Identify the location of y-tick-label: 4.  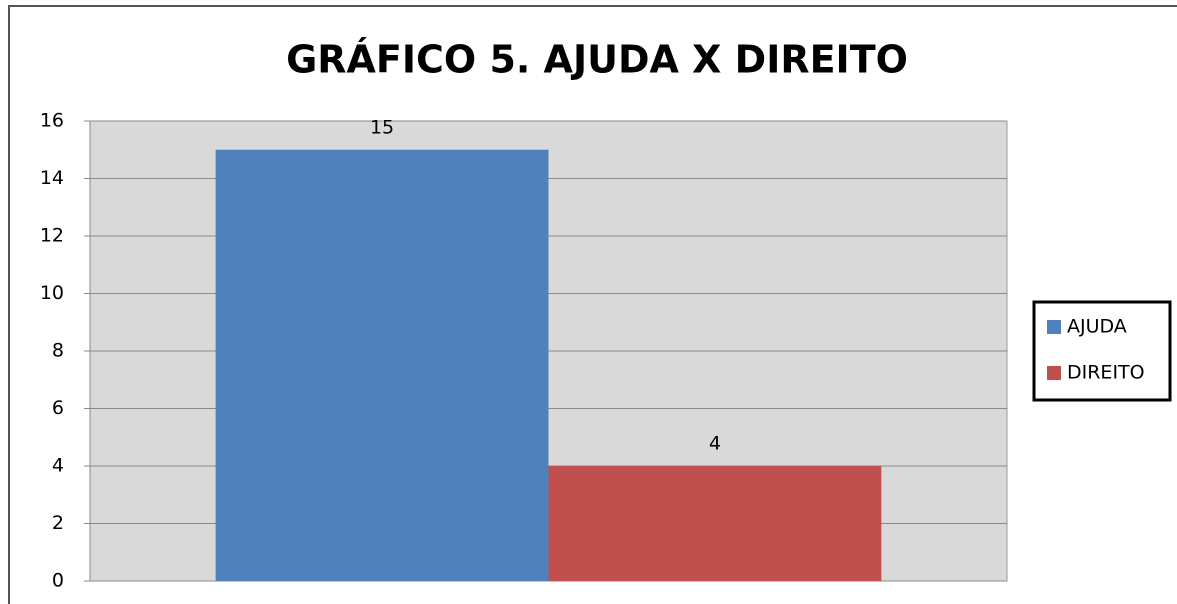
(58, 466).